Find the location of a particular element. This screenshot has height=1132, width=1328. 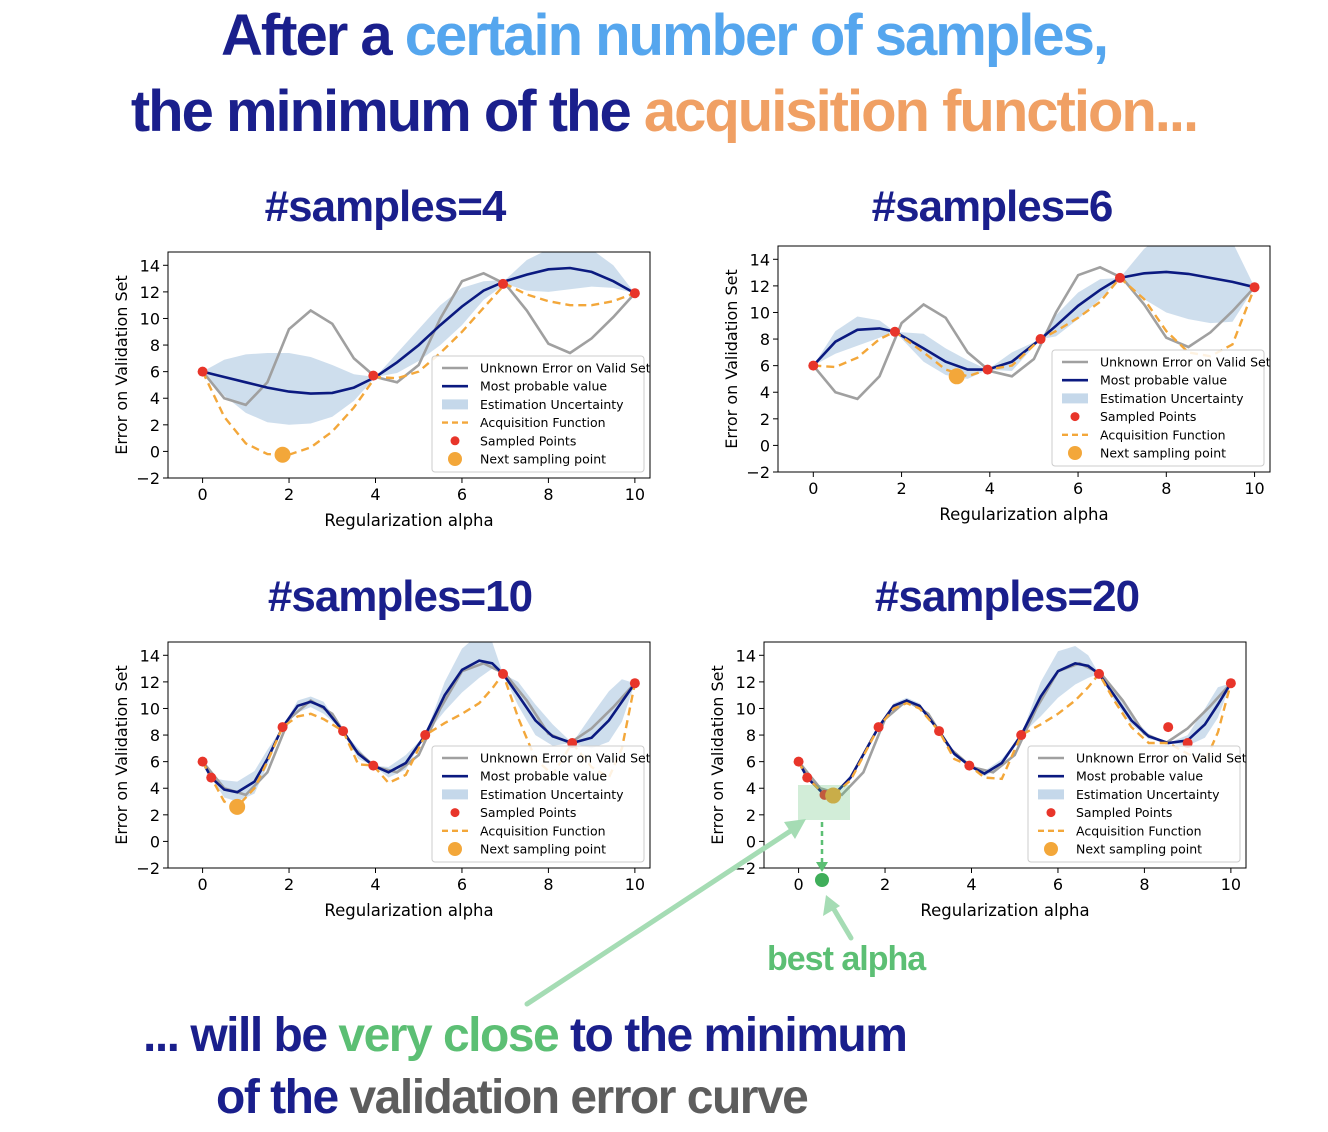

x-axis-label: Regularization alpha is located at coordinates (408, 910).